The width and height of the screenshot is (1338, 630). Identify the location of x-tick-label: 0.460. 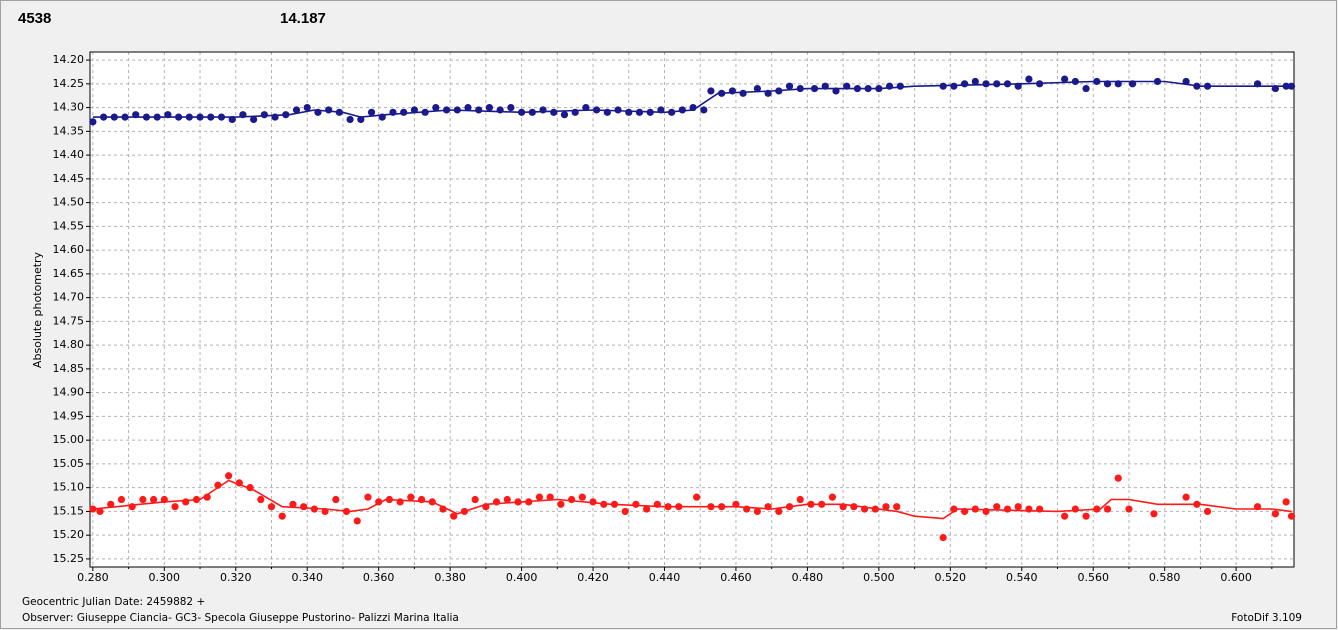
(736, 577).